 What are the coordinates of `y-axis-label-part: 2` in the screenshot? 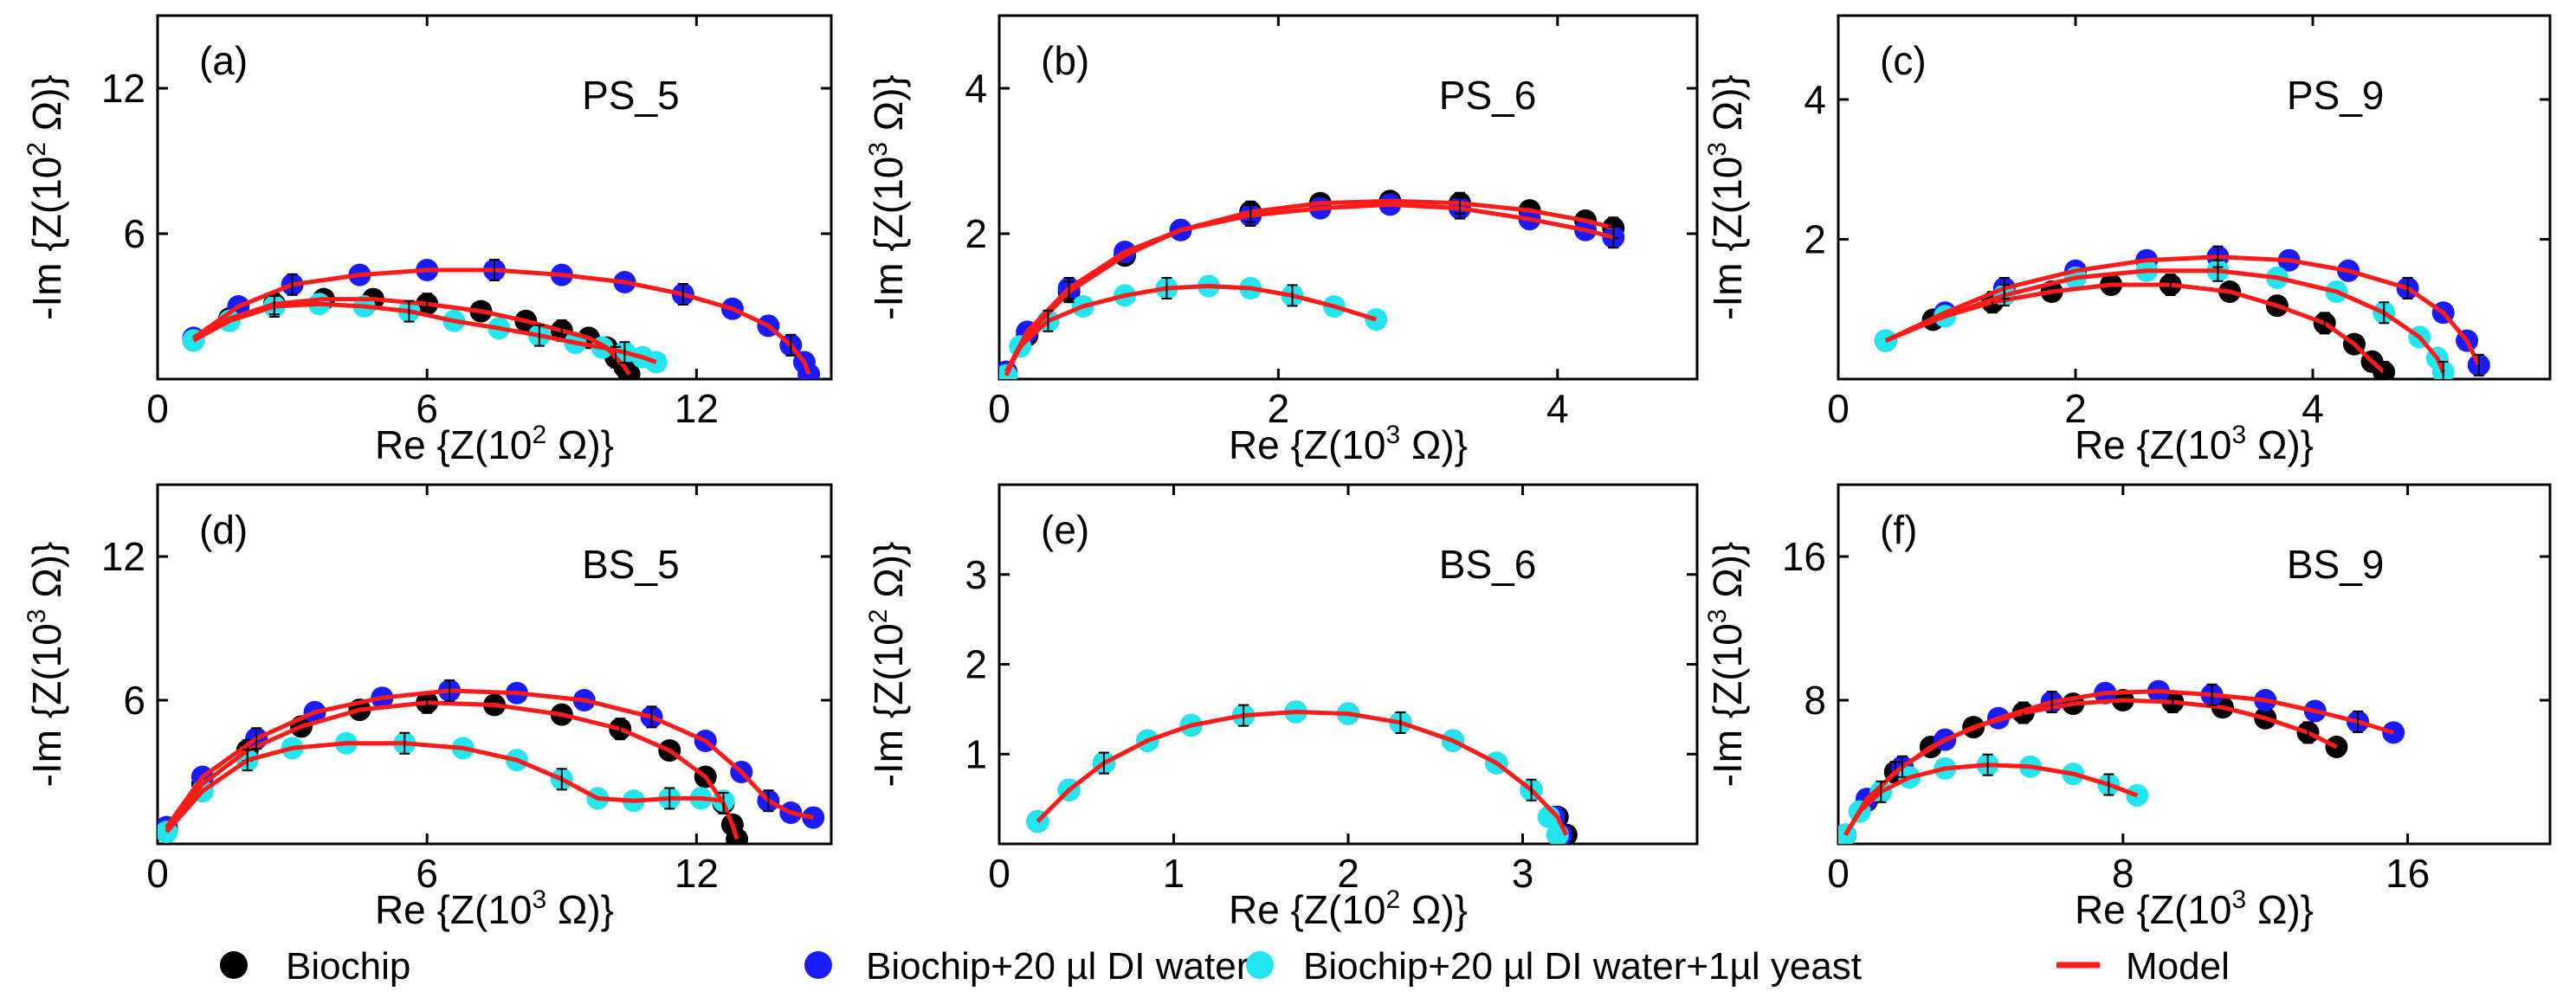 It's located at (37, 149).